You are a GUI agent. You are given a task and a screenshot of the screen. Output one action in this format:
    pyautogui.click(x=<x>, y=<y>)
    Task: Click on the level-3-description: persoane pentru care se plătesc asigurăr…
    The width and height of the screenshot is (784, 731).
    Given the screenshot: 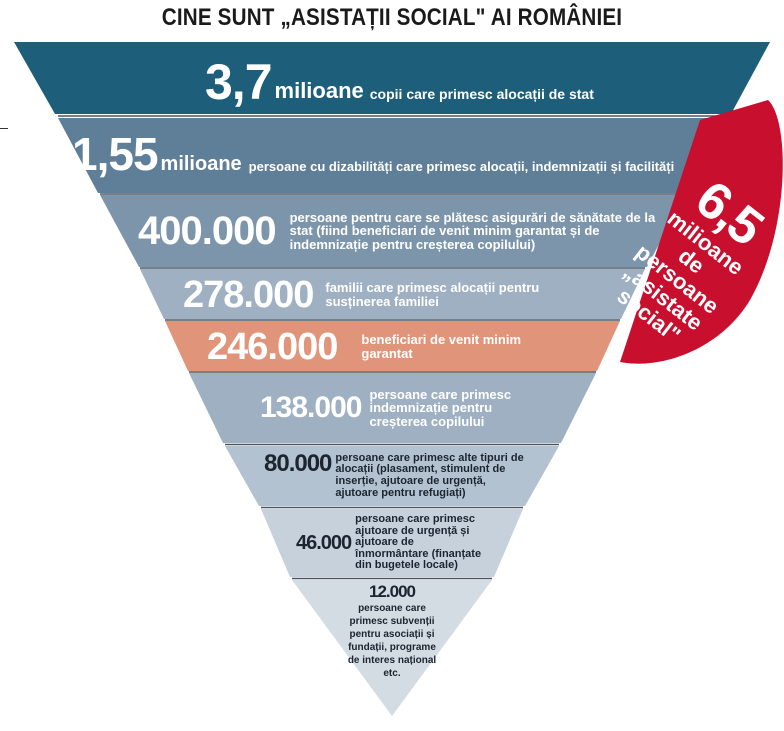 What is the action you would take?
    pyautogui.click(x=472, y=230)
    